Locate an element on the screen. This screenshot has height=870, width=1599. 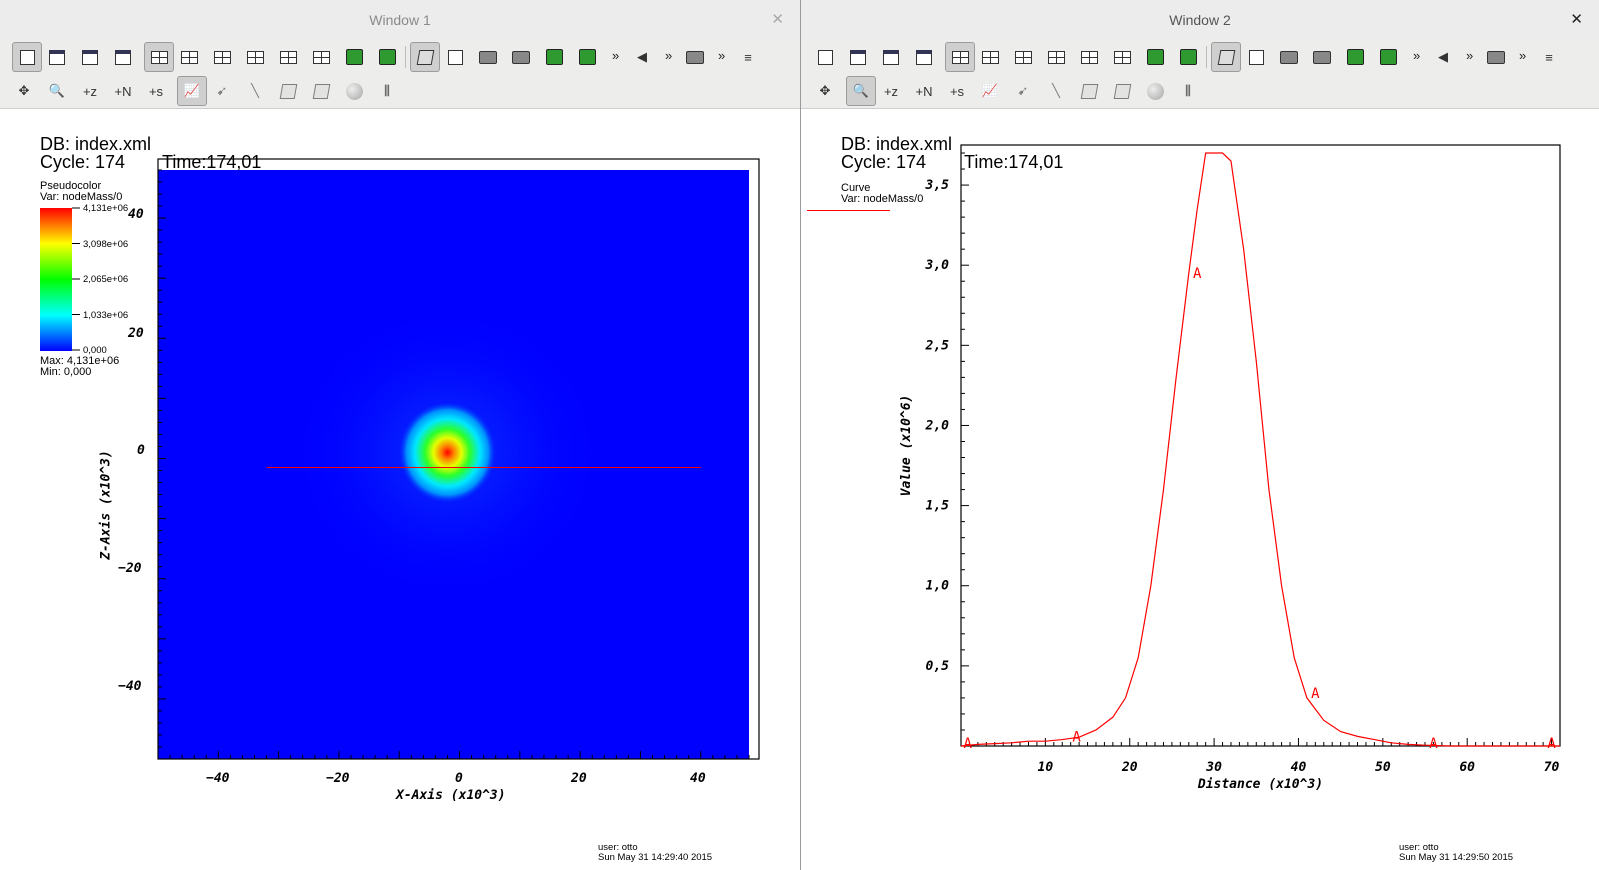
legend-line is located at coordinates (848, 210).